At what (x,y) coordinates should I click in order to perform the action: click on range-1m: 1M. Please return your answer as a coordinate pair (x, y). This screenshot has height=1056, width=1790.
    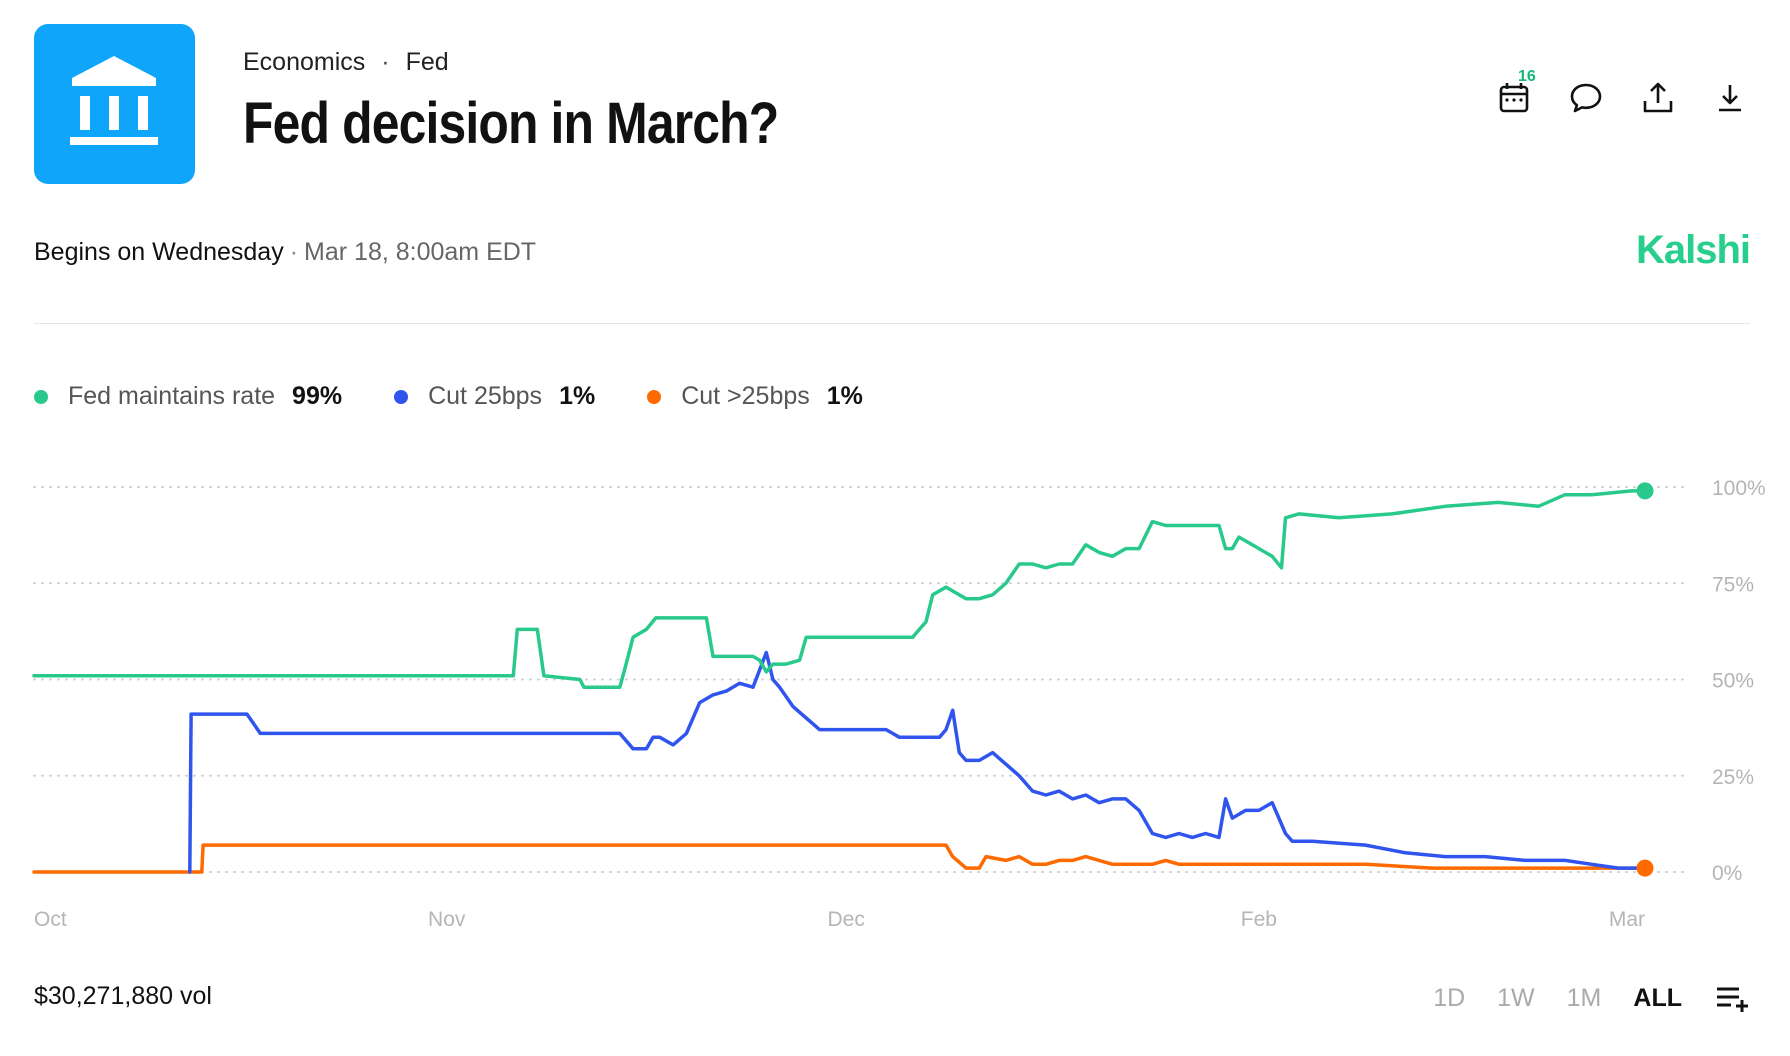
    Looking at the image, I should click on (1584, 997).